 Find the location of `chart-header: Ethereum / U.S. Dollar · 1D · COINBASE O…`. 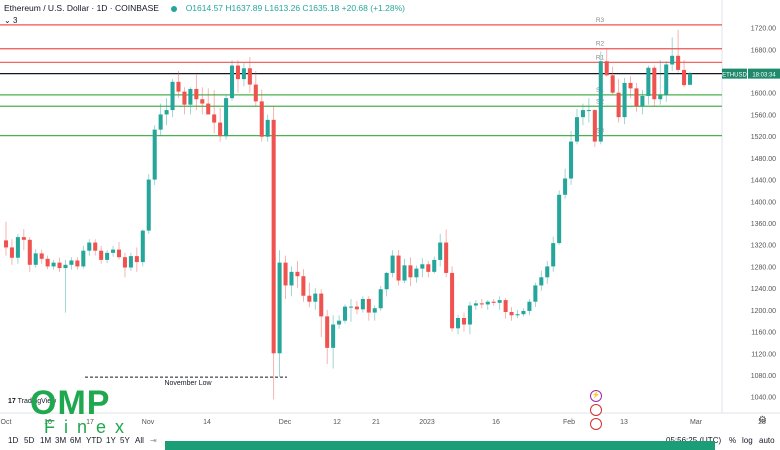

chart-header: Ethereum / U.S. Dollar · 1D · COINBASE O… is located at coordinates (204, 8).